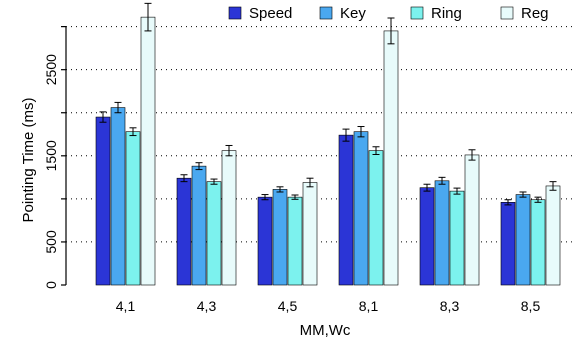  What do you see at coordinates (51, 242) in the screenshot?
I see `y-tick-label: 500` at bounding box center [51, 242].